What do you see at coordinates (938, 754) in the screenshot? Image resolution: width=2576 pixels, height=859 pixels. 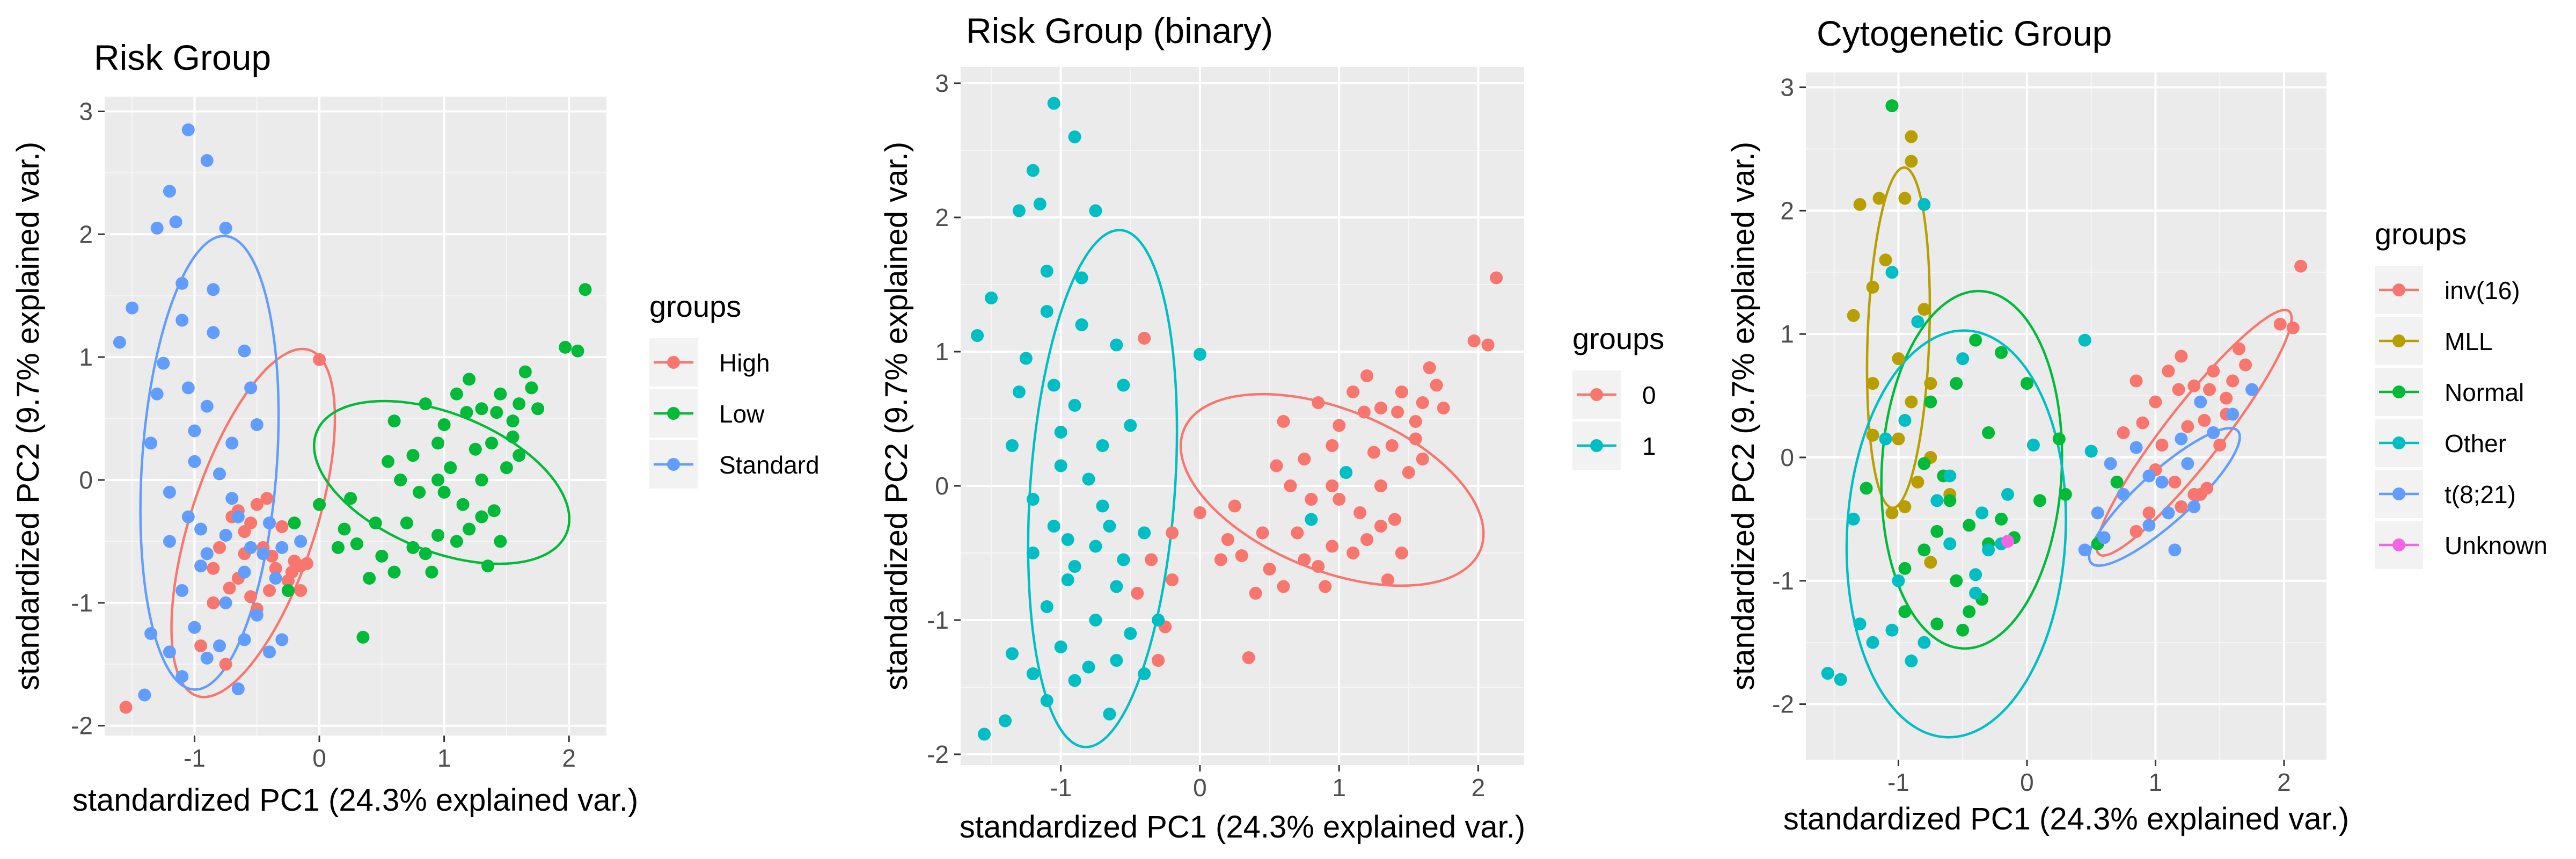 I see `y-tick-label: -2` at bounding box center [938, 754].